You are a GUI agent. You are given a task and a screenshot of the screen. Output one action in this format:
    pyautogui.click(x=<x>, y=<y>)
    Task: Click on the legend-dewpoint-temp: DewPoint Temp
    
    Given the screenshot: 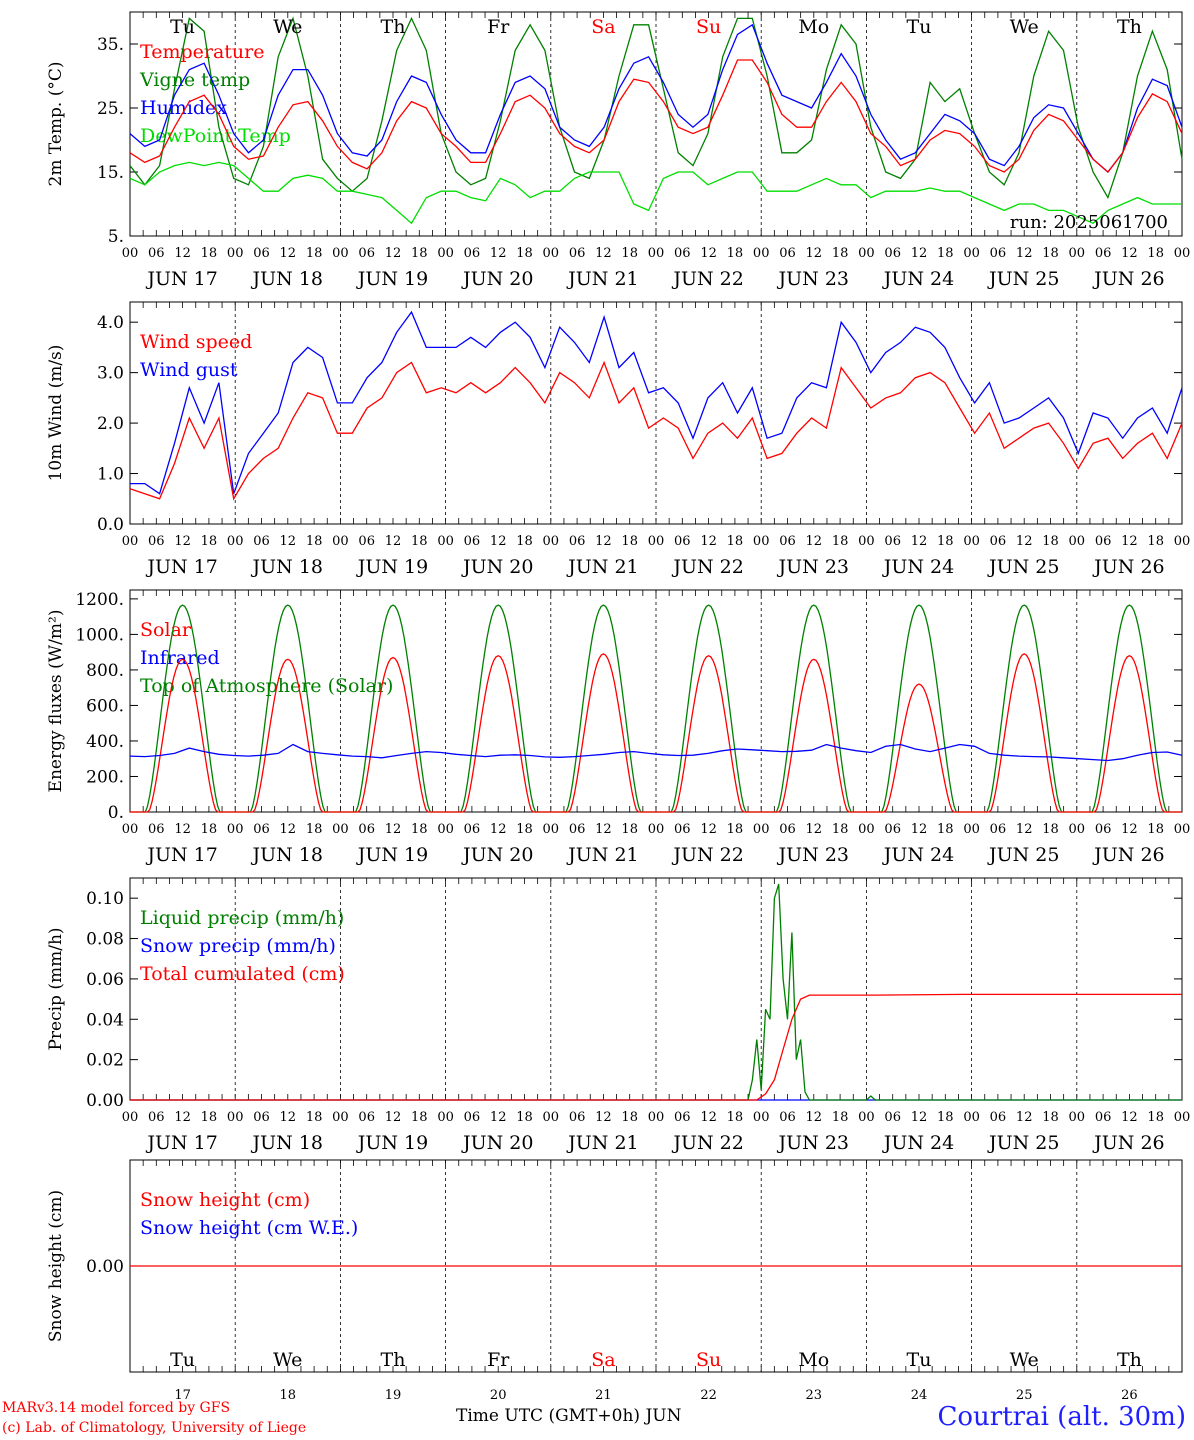 What is the action you would take?
    pyautogui.click(x=215, y=136)
    